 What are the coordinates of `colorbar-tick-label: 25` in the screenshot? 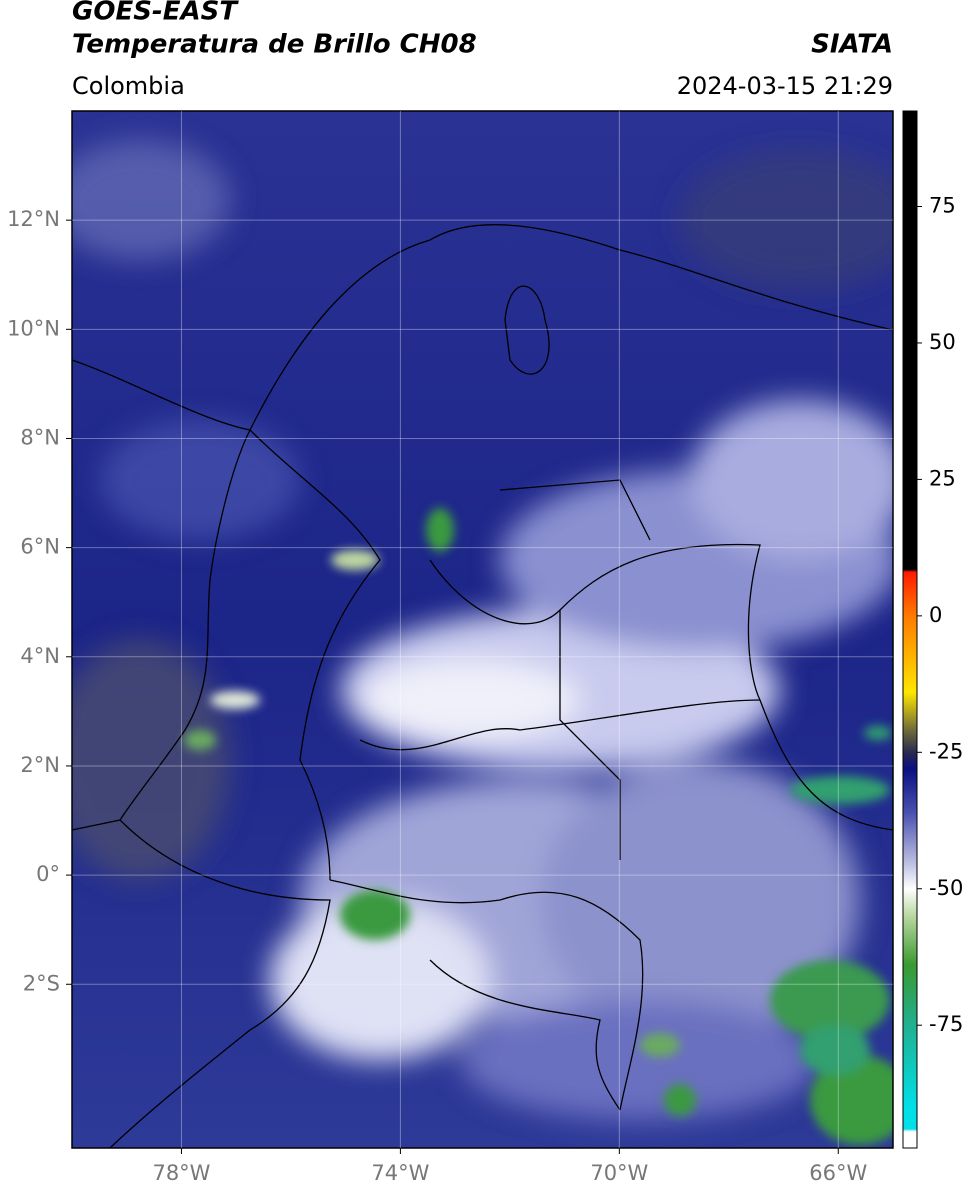 It's located at (942, 478).